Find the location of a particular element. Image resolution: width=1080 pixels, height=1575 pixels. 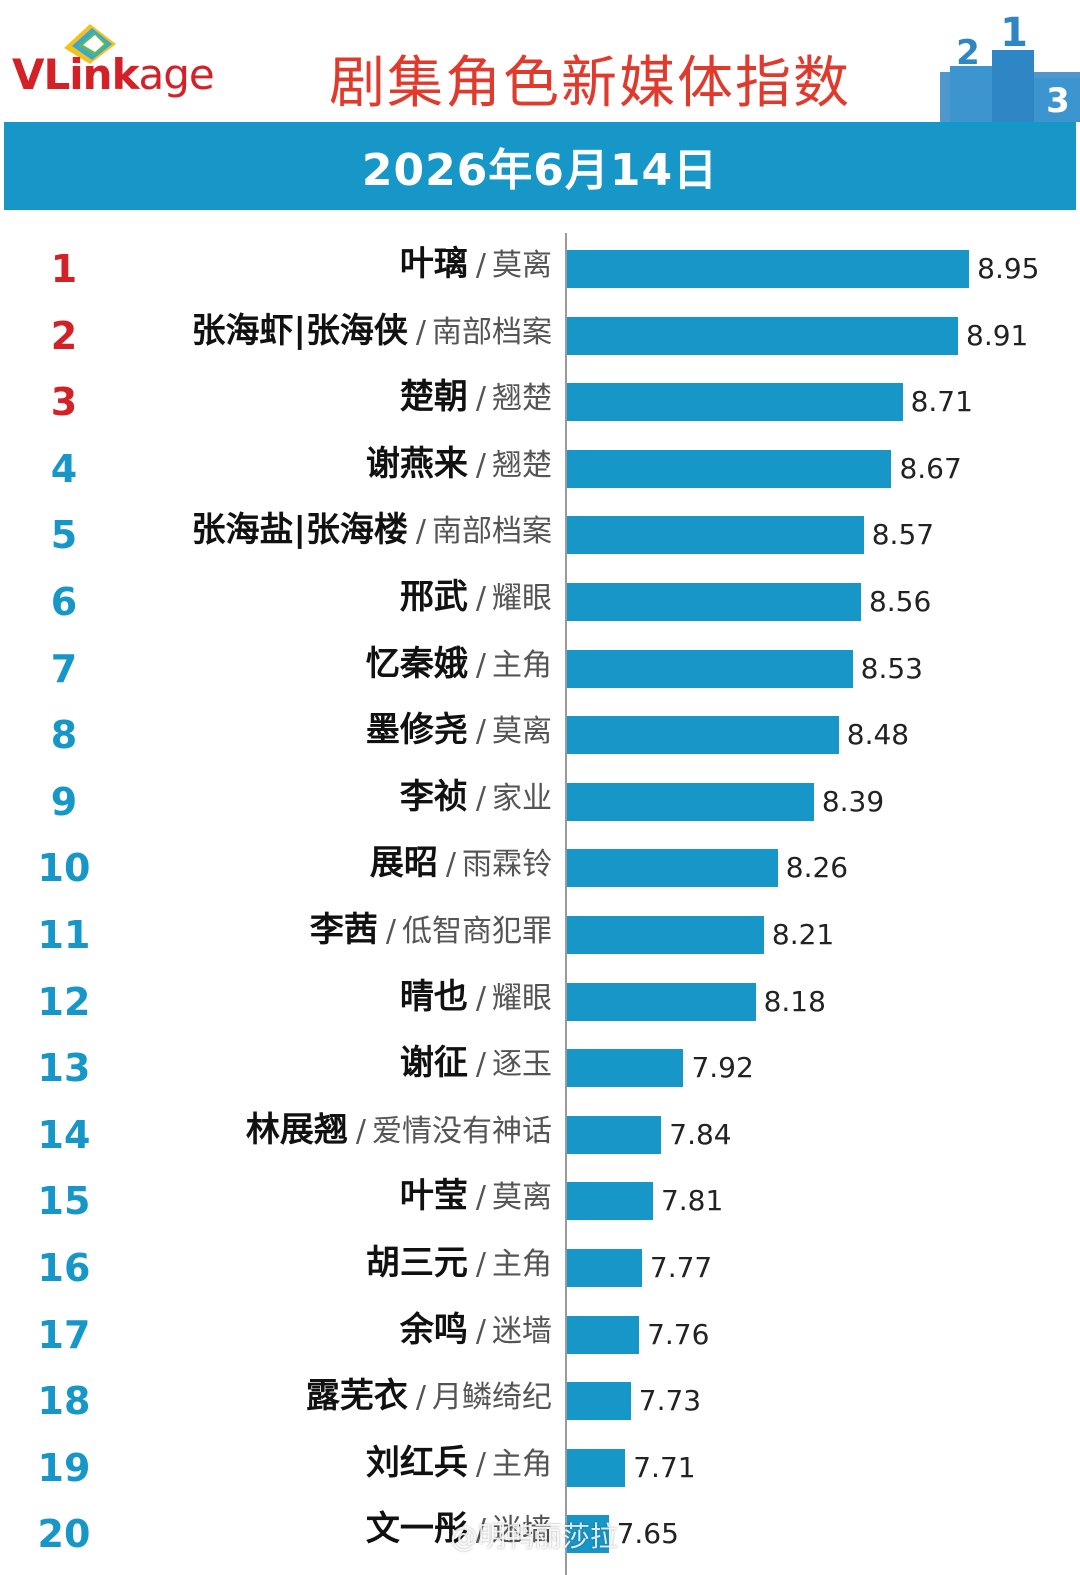

character-name: 忆秦娥 is located at coordinates (416, 663).